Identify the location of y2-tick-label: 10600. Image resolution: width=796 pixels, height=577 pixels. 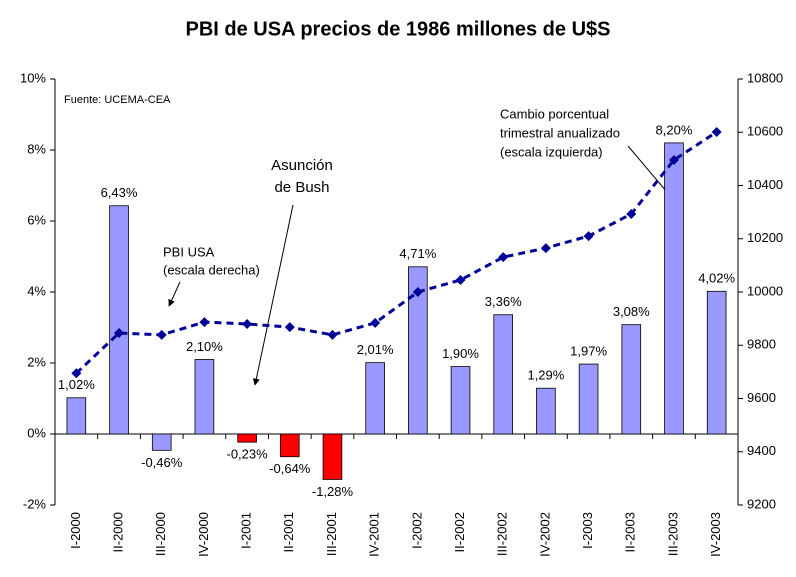
(765, 131).